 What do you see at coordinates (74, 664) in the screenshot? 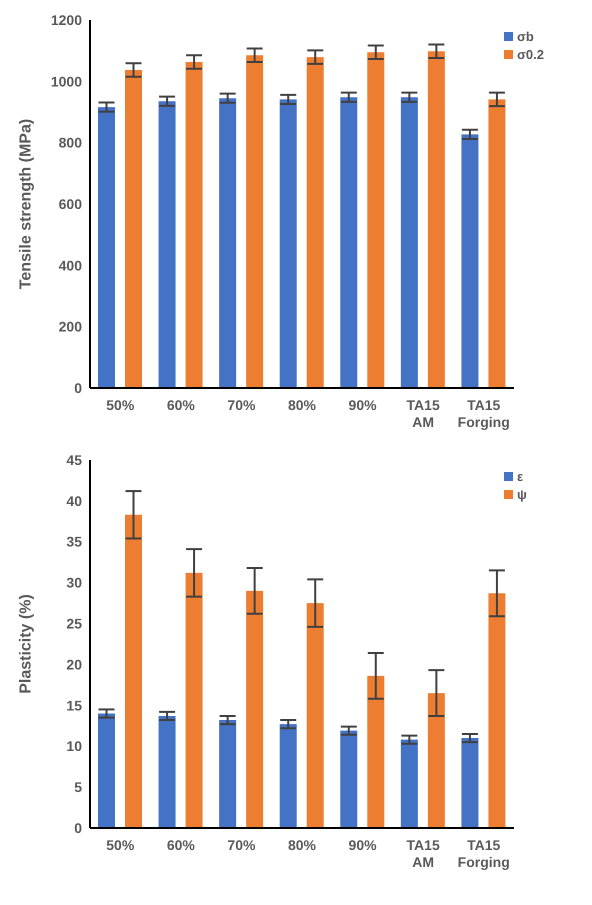
I see `y-tick-label: 20` at bounding box center [74, 664].